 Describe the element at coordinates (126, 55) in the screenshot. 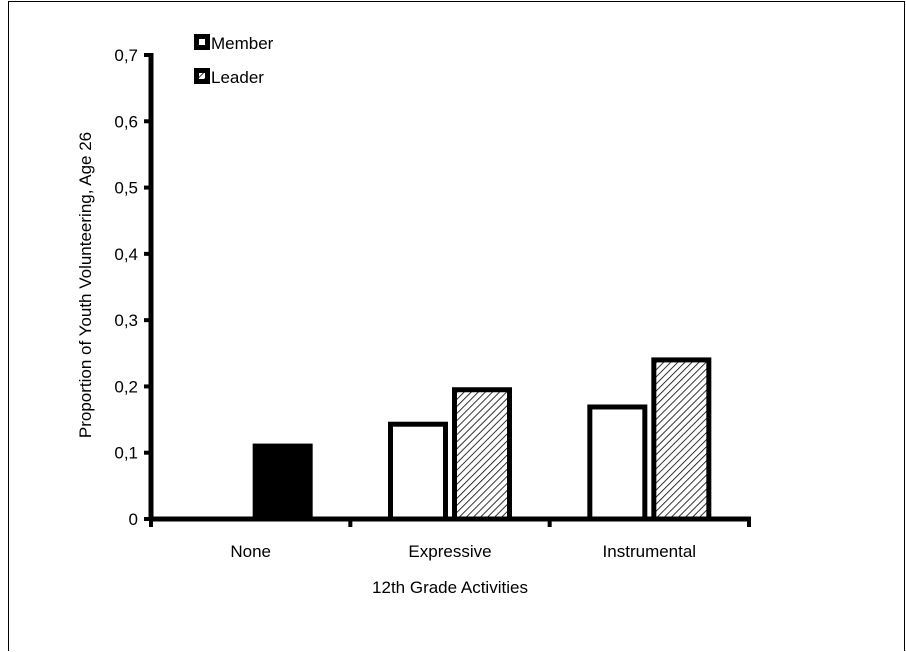

I see `y-tick-label: 0,7` at that location.